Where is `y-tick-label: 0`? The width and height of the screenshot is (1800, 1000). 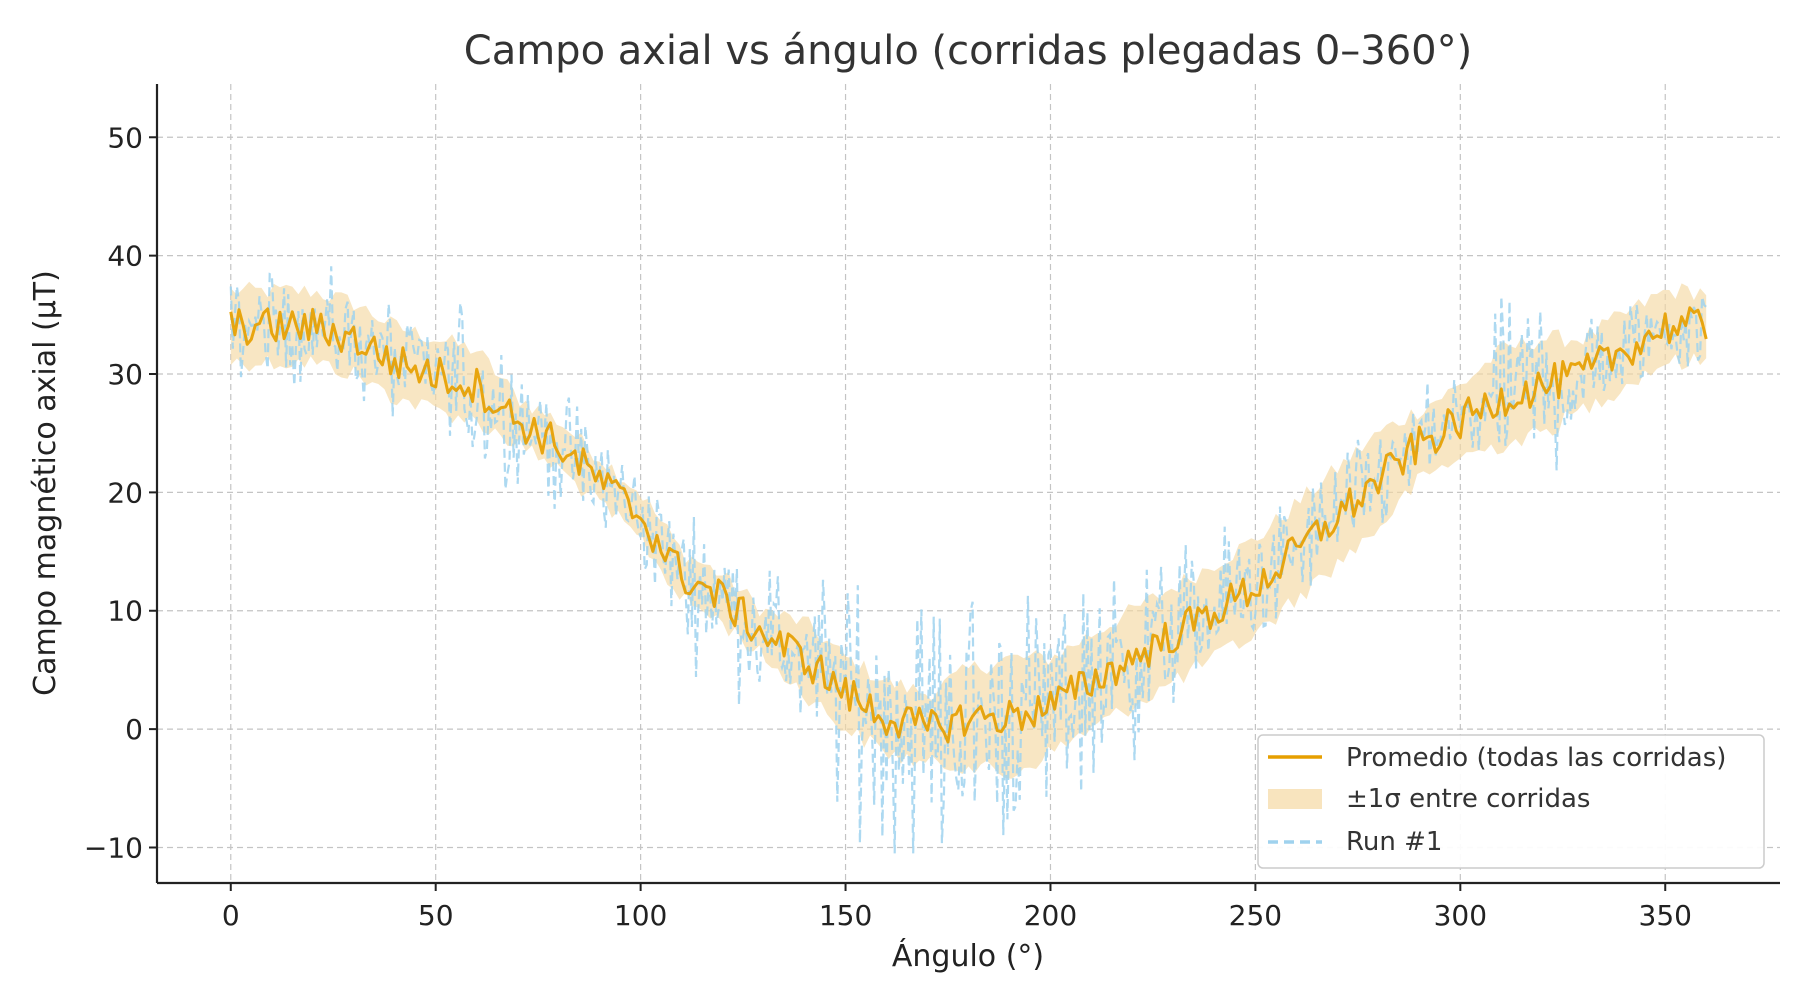
y-tick-label: 0 is located at coordinates (134, 729).